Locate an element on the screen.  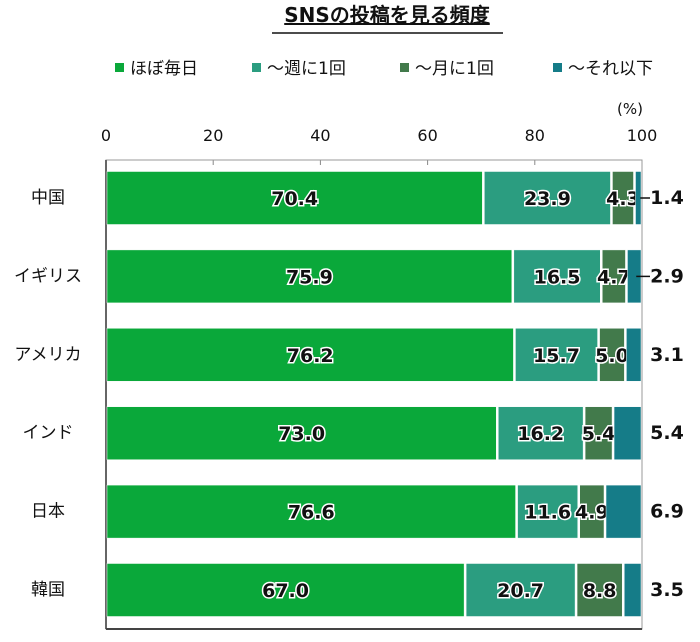
data-label: 4.7 is located at coordinates (614, 277).